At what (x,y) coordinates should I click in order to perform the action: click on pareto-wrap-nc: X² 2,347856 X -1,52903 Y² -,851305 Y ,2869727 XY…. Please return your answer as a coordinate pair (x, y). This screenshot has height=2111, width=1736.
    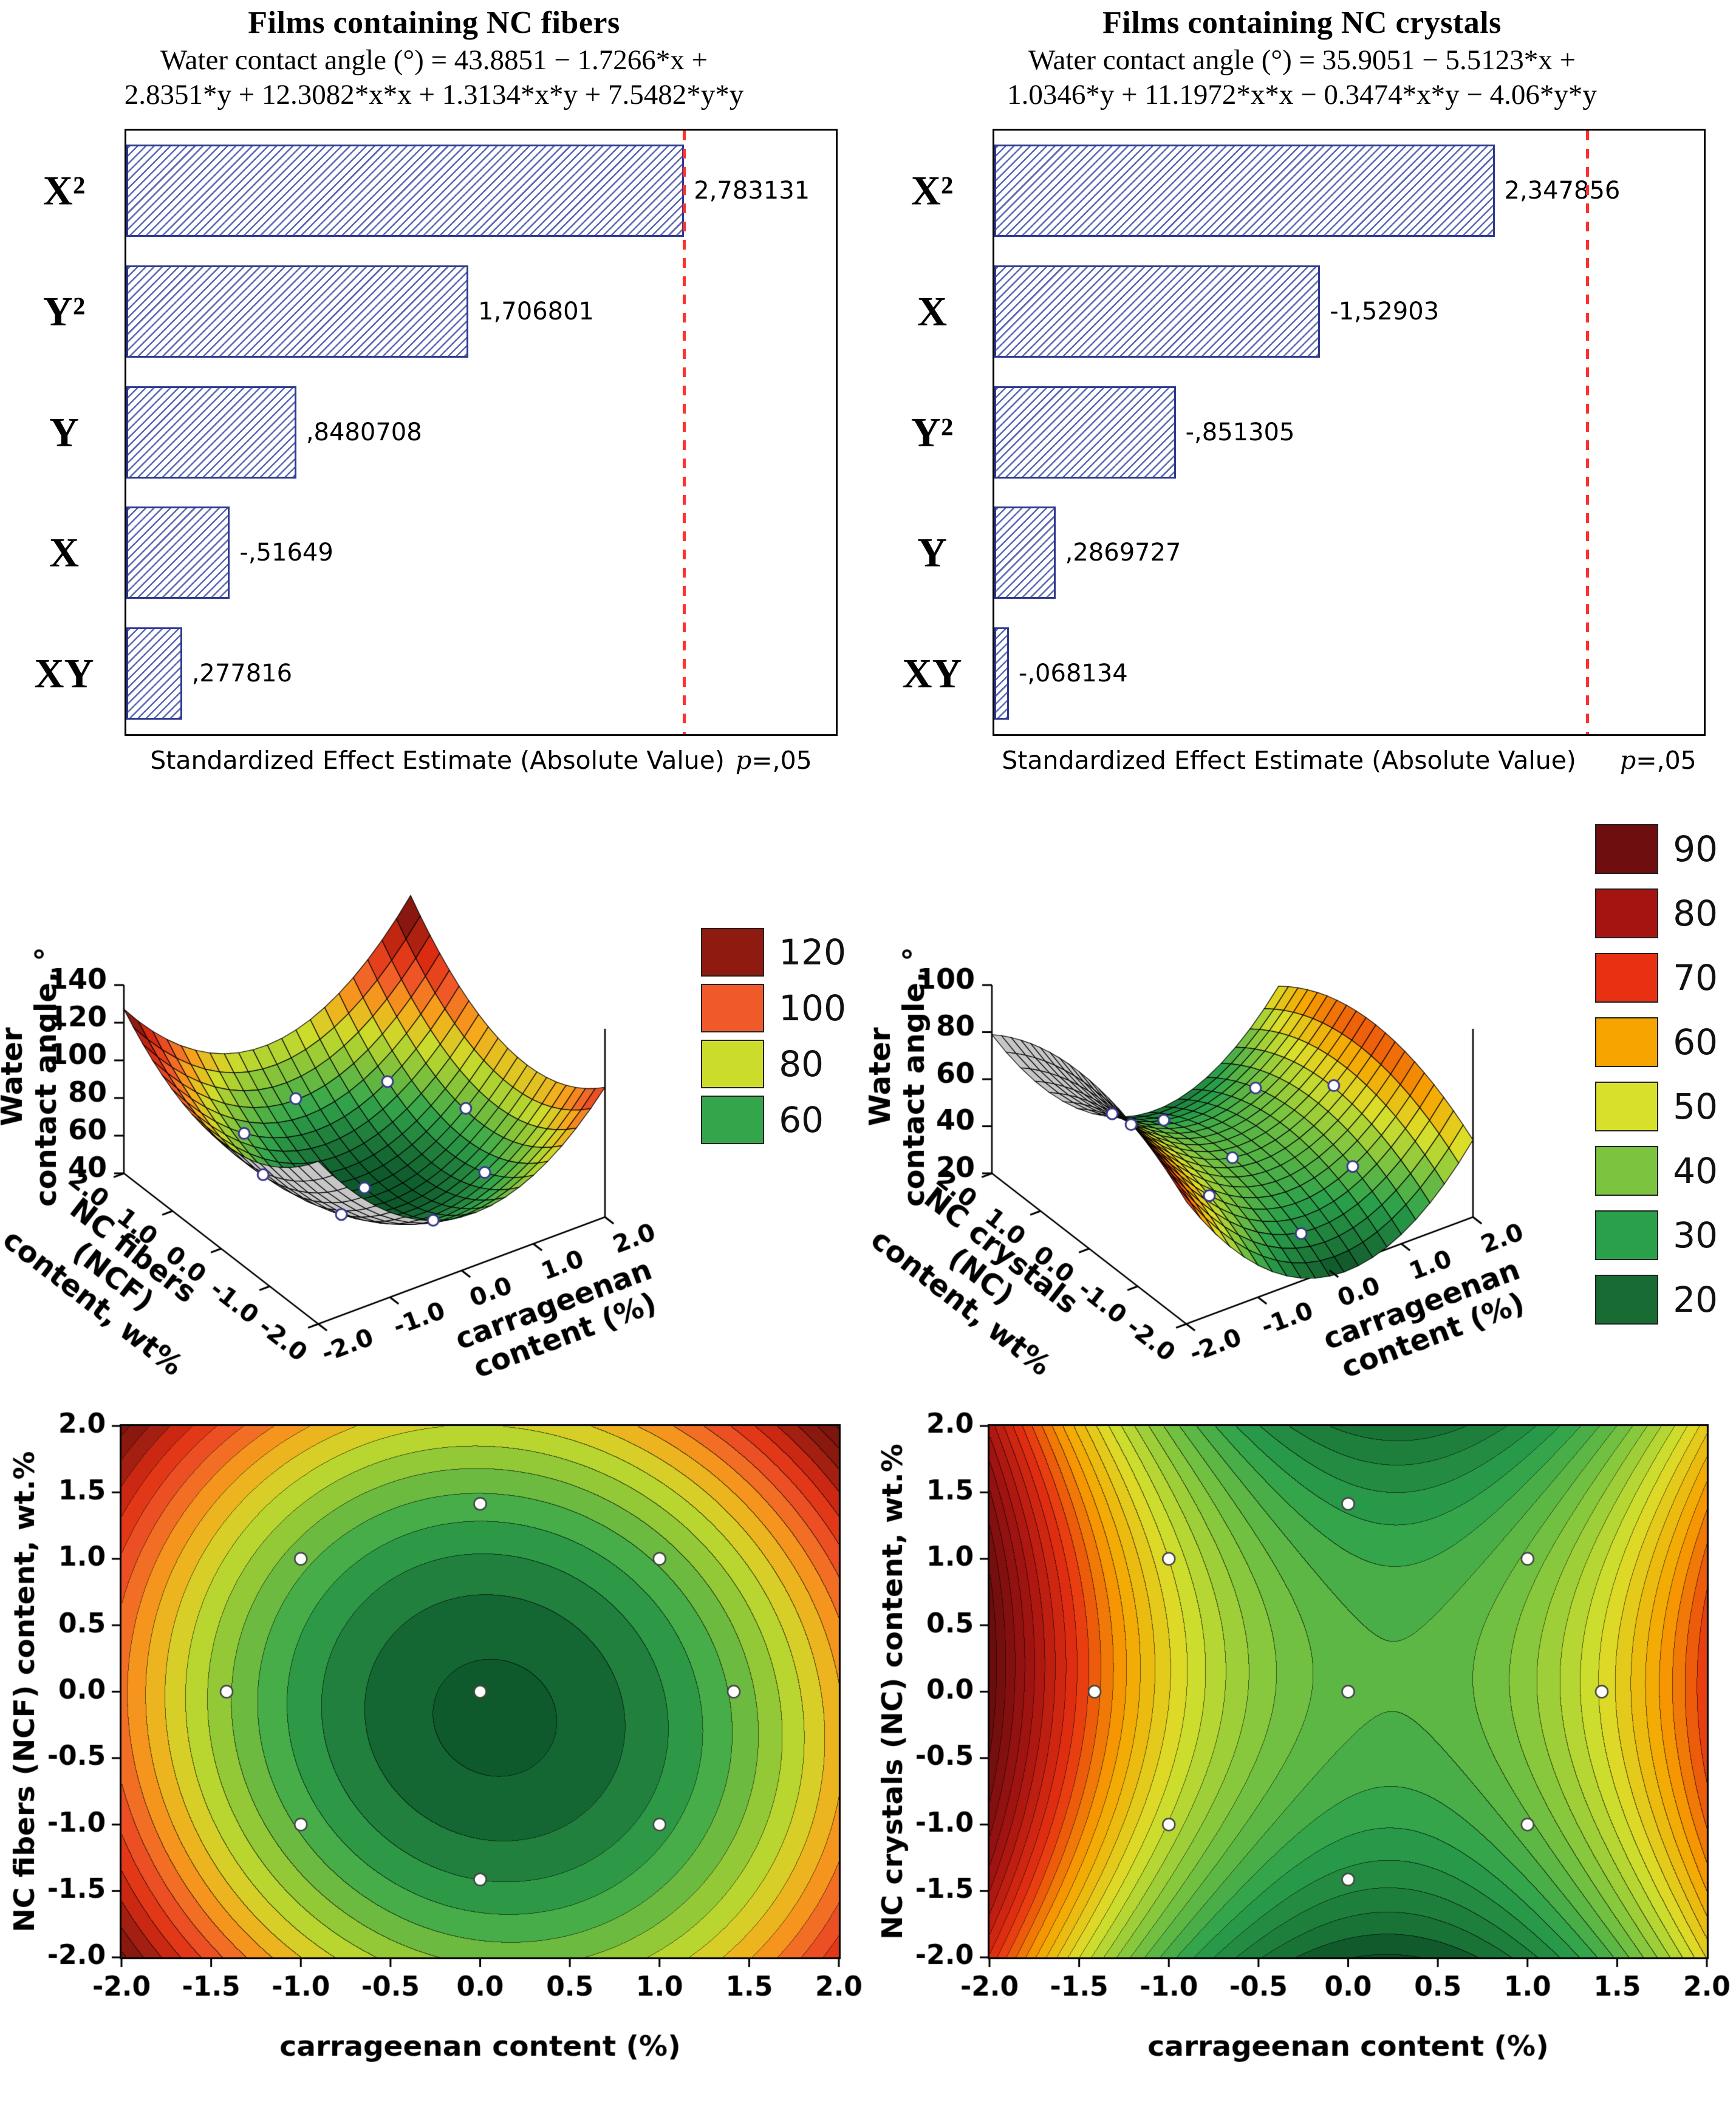
    Looking at the image, I should click on (1304, 451).